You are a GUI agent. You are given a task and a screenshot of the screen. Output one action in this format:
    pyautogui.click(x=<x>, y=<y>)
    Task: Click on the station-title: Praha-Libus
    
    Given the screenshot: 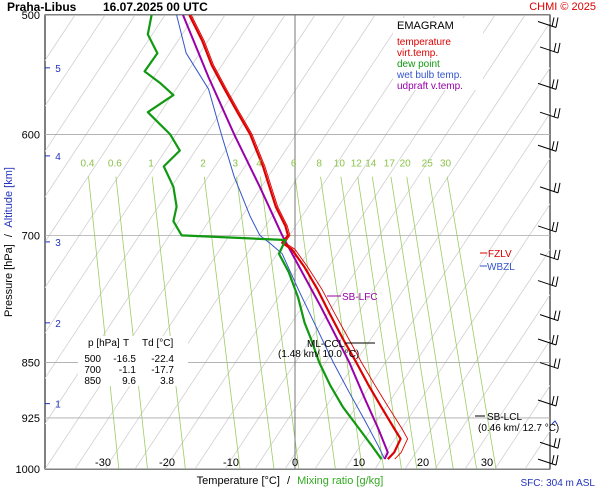 What is the action you would take?
    pyautogui.click(x=42, y=7)
    